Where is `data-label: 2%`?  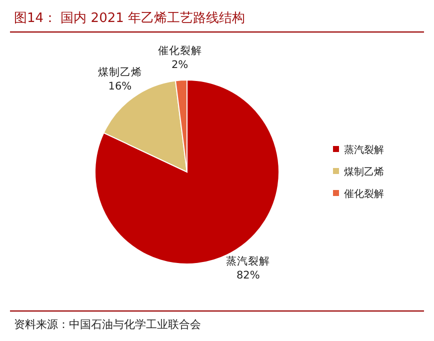
data-label: 2% is located at coordinates (180, 65).